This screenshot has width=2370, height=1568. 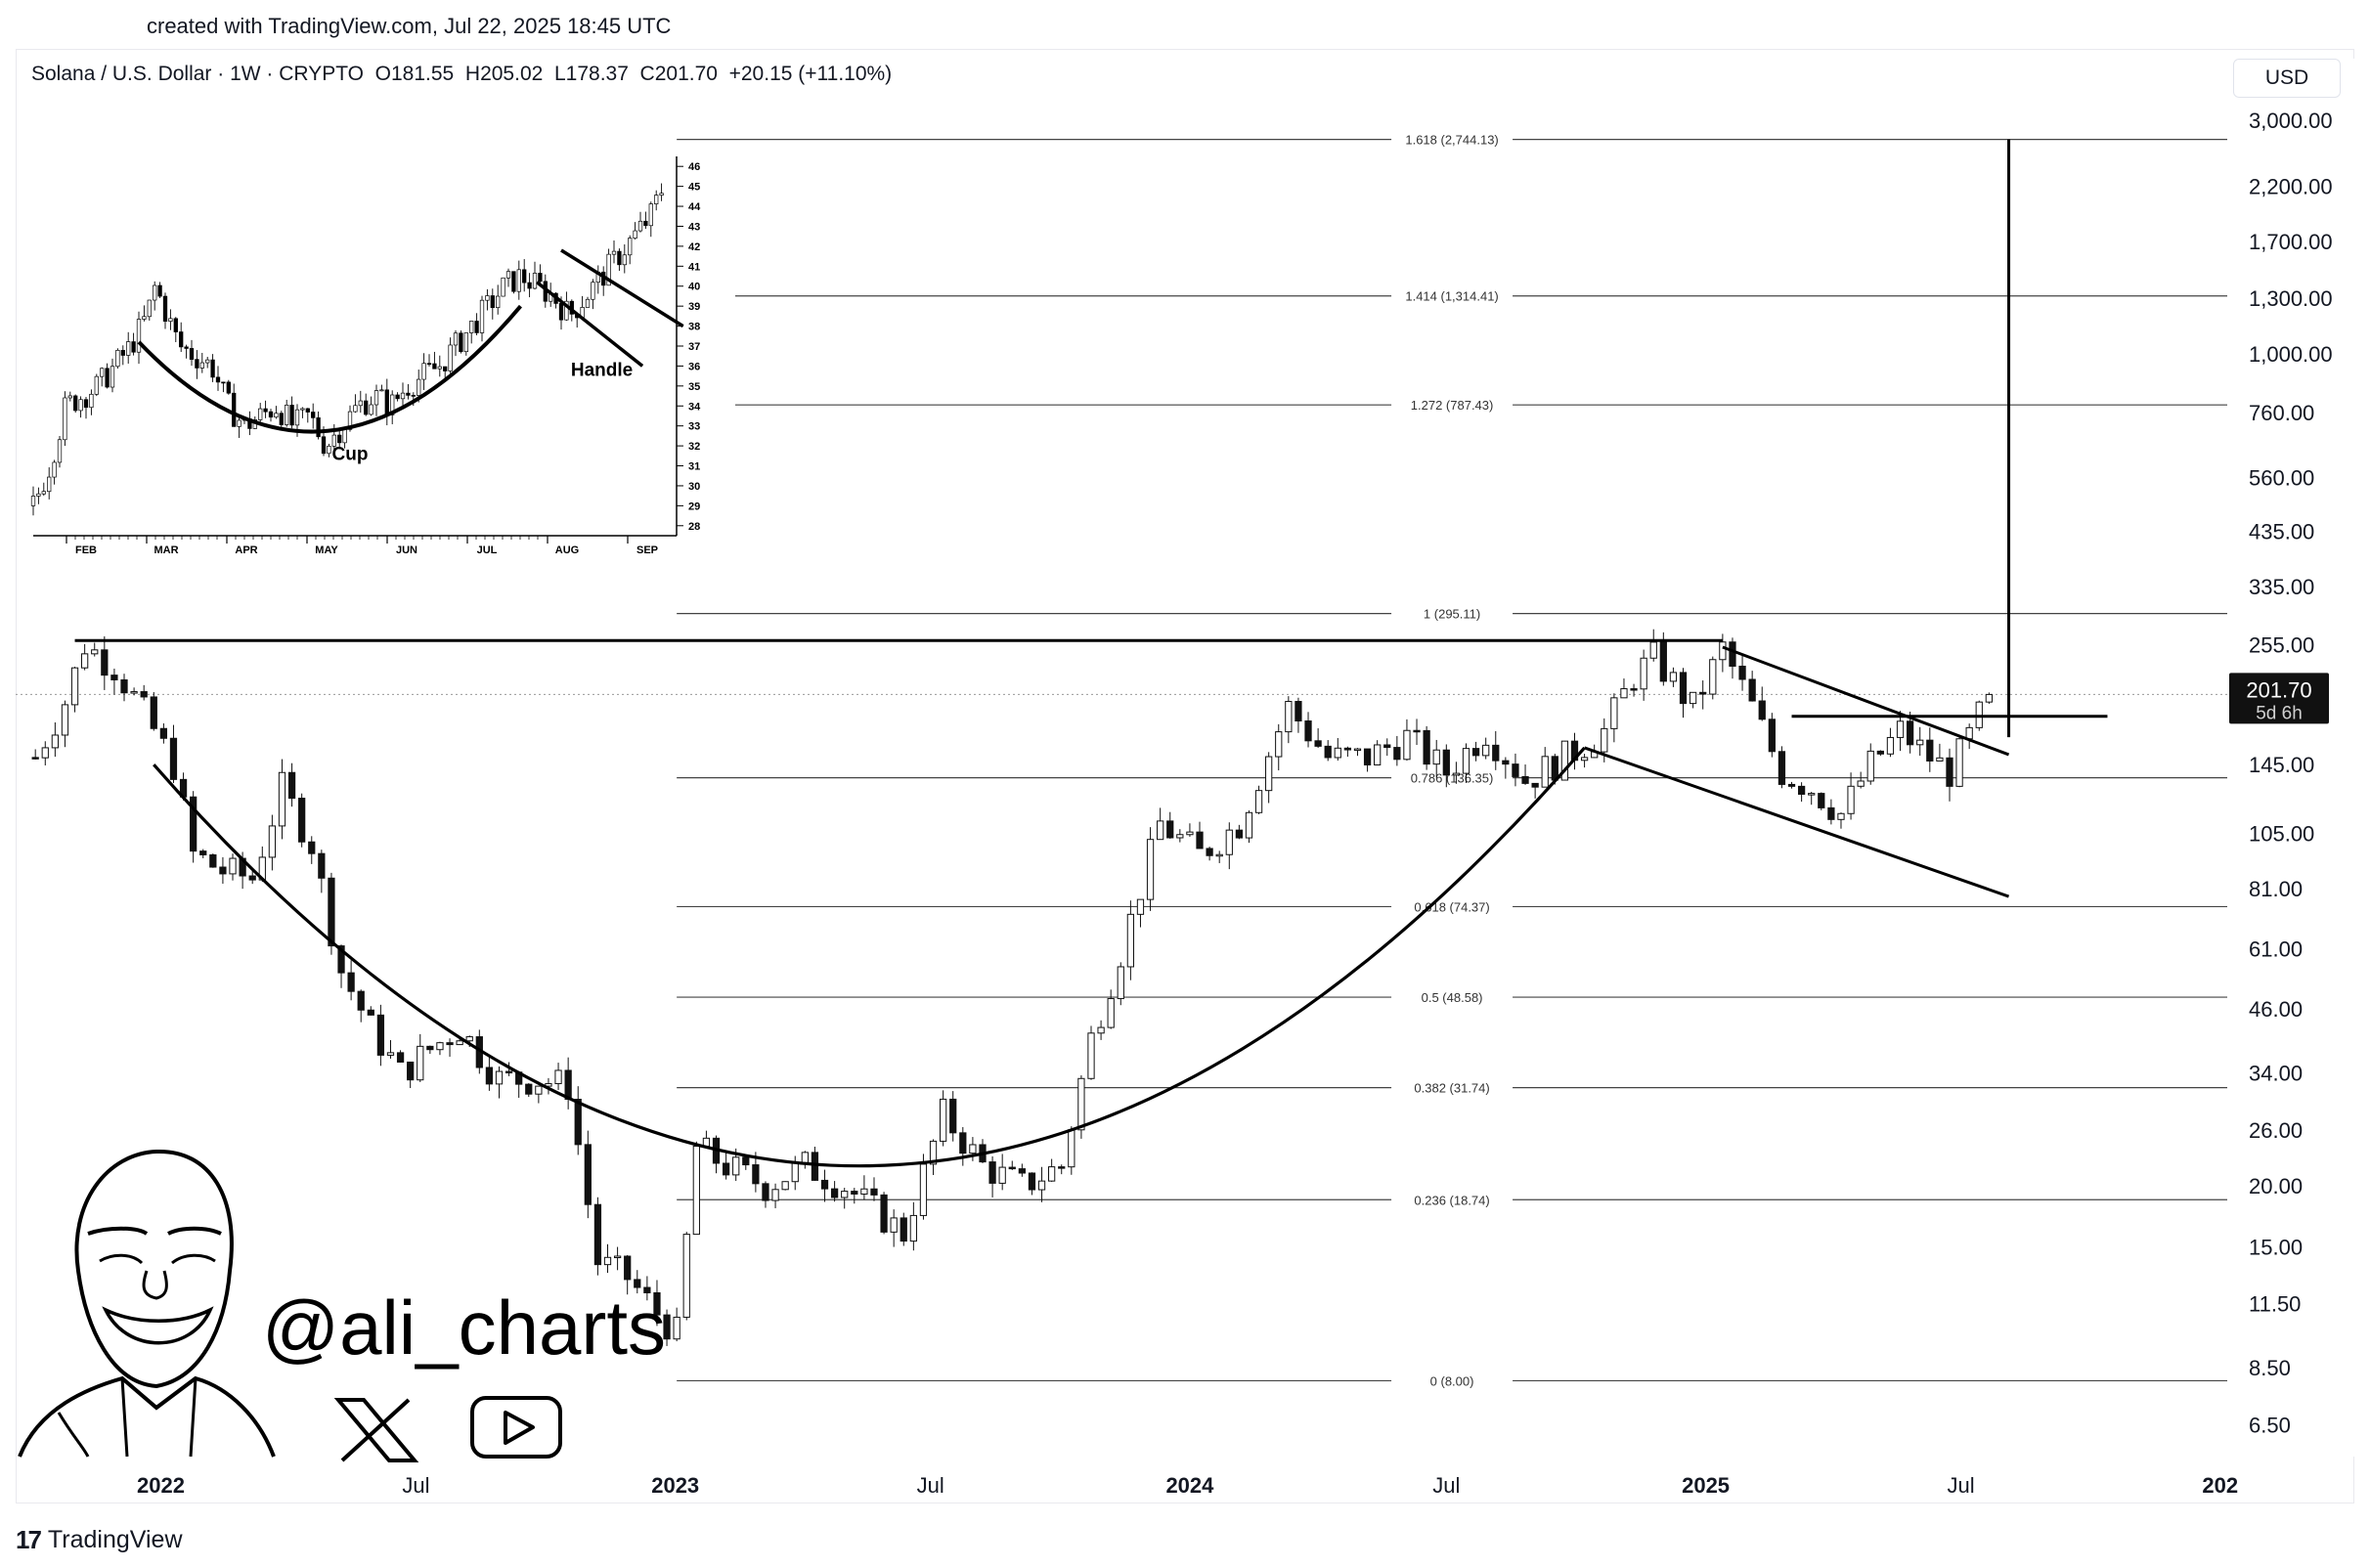 I want to click on price-tick-label: 8.50, so click(x=2270, y=1368).